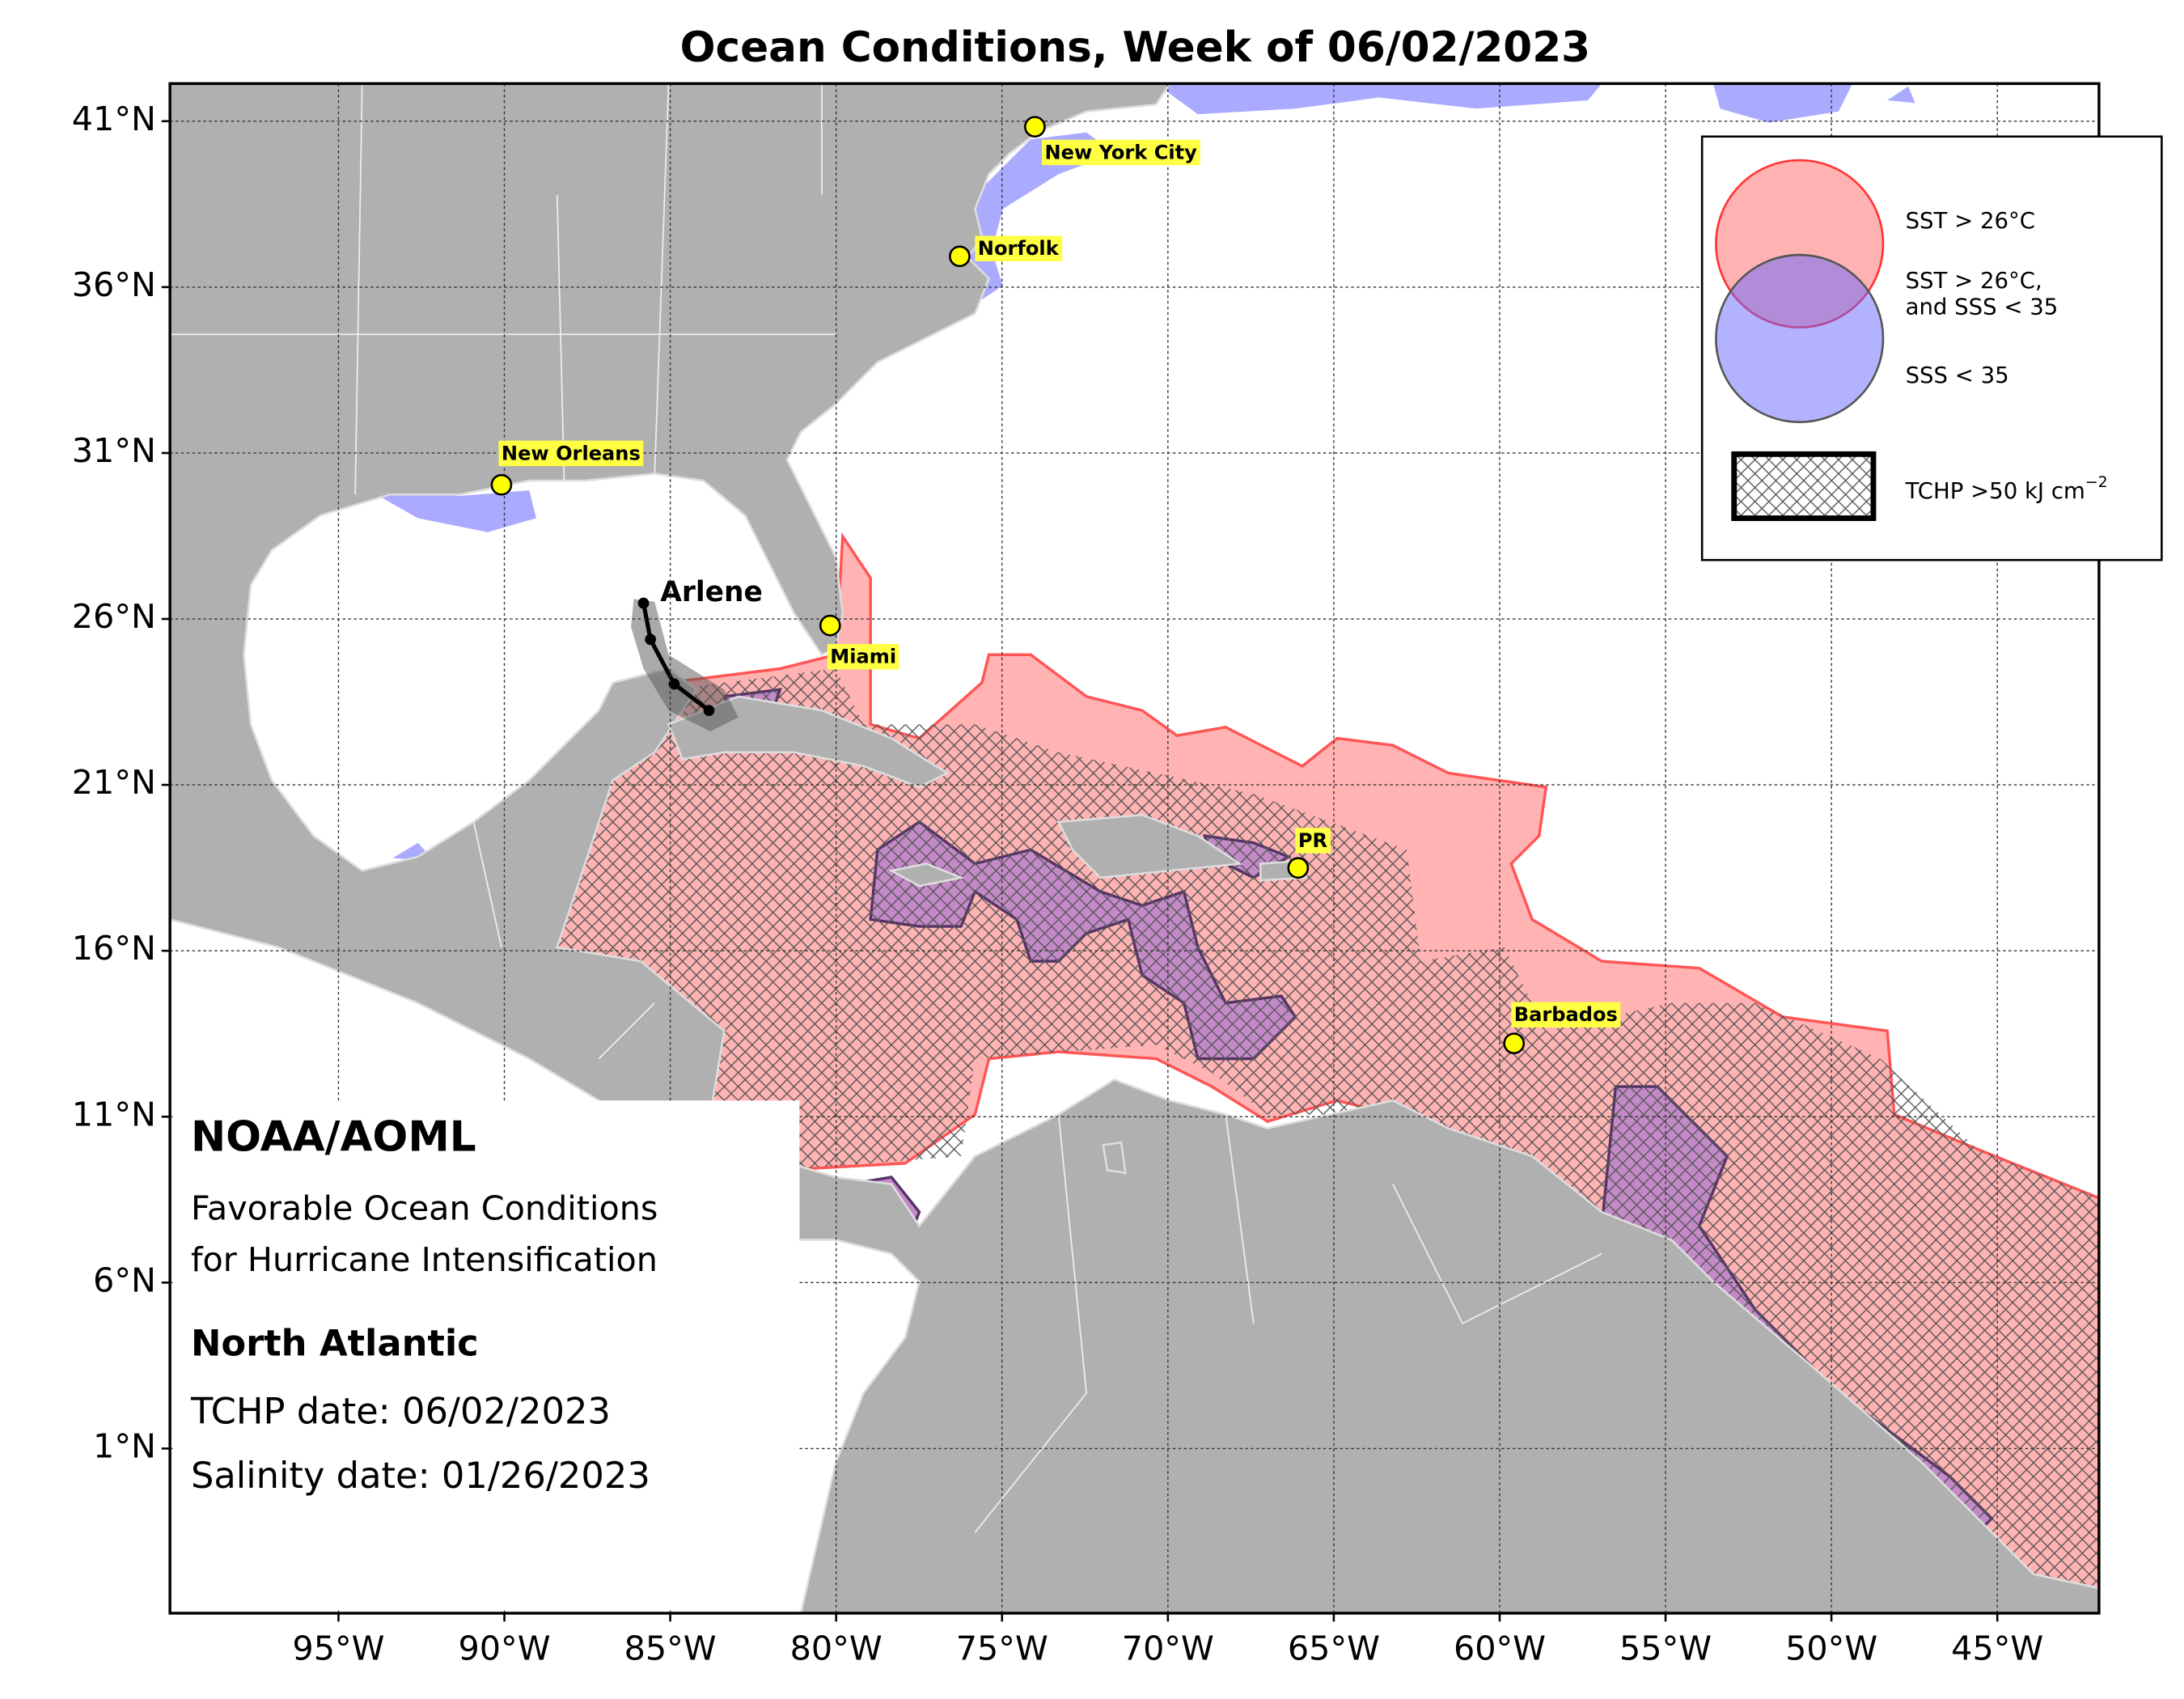 The height and width of the screenshot is (1699, 2184). What do you see at coordinates (114, 782) in the screenshot?
I see `lat-tick-label: 21°N` at bounding box center [114, 782].